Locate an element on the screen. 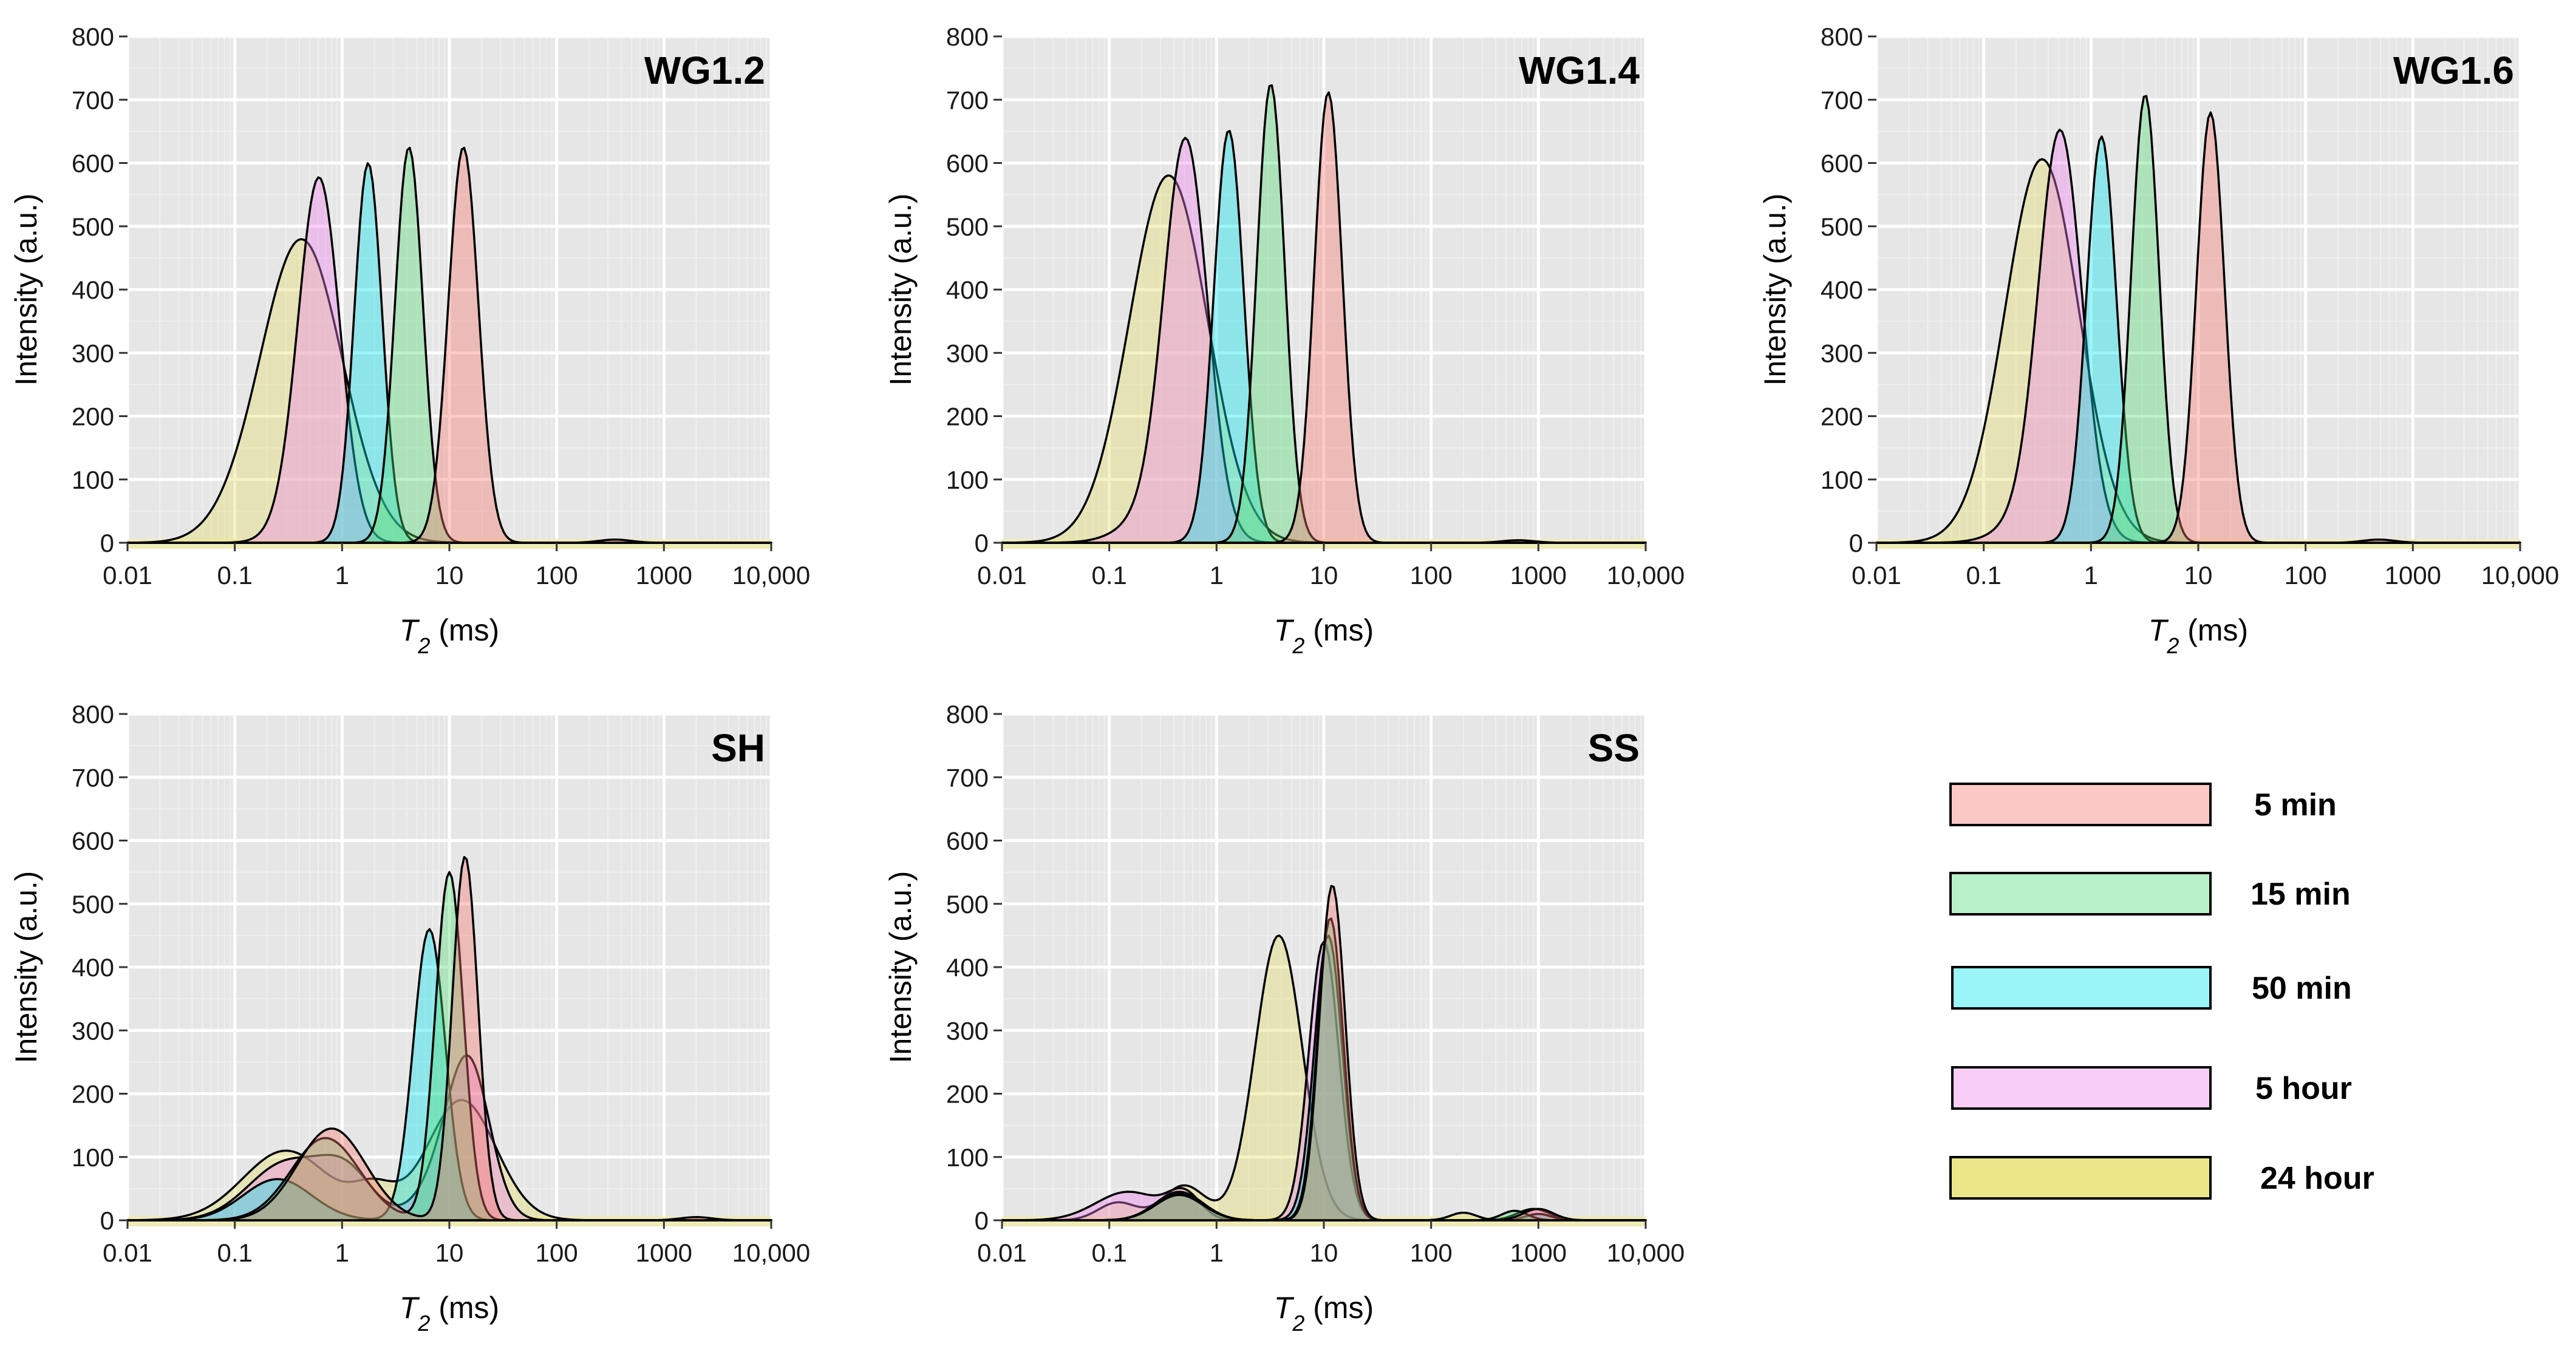  legend: 5 min 15 min 50 min 5 hour 24 hour is located at coordinates (2162, 992).